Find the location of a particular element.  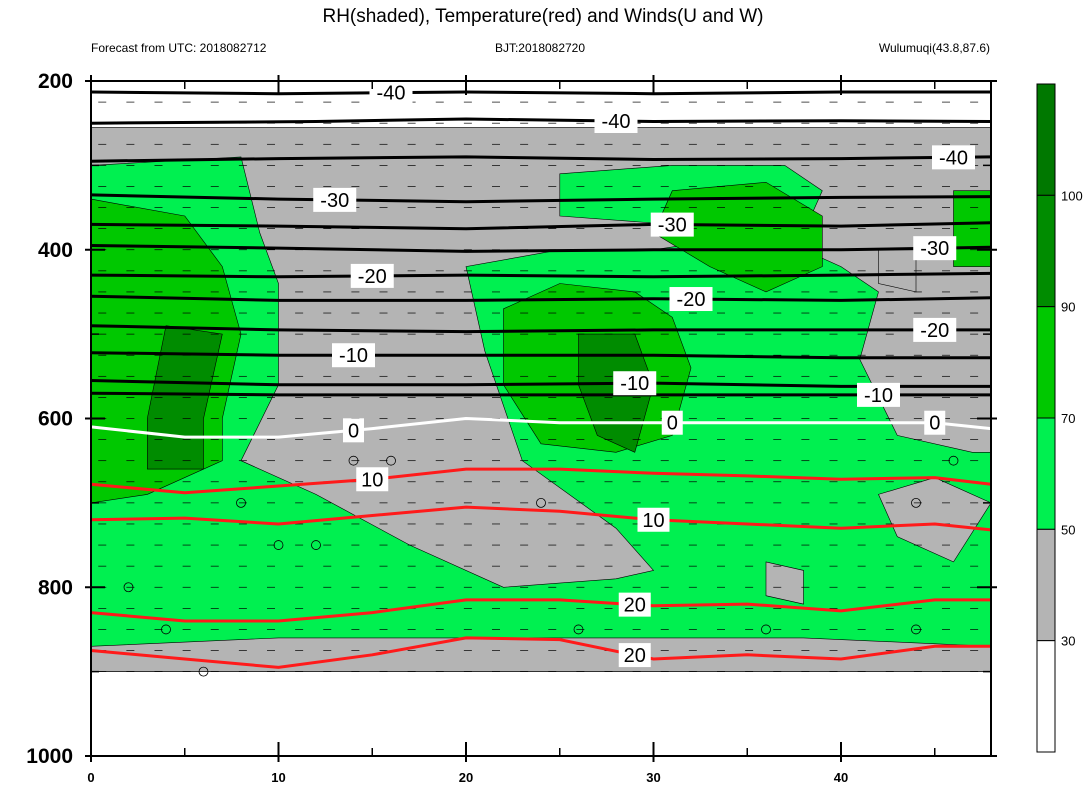

y-tick-label: 400 is located at coordinates (55, 250).